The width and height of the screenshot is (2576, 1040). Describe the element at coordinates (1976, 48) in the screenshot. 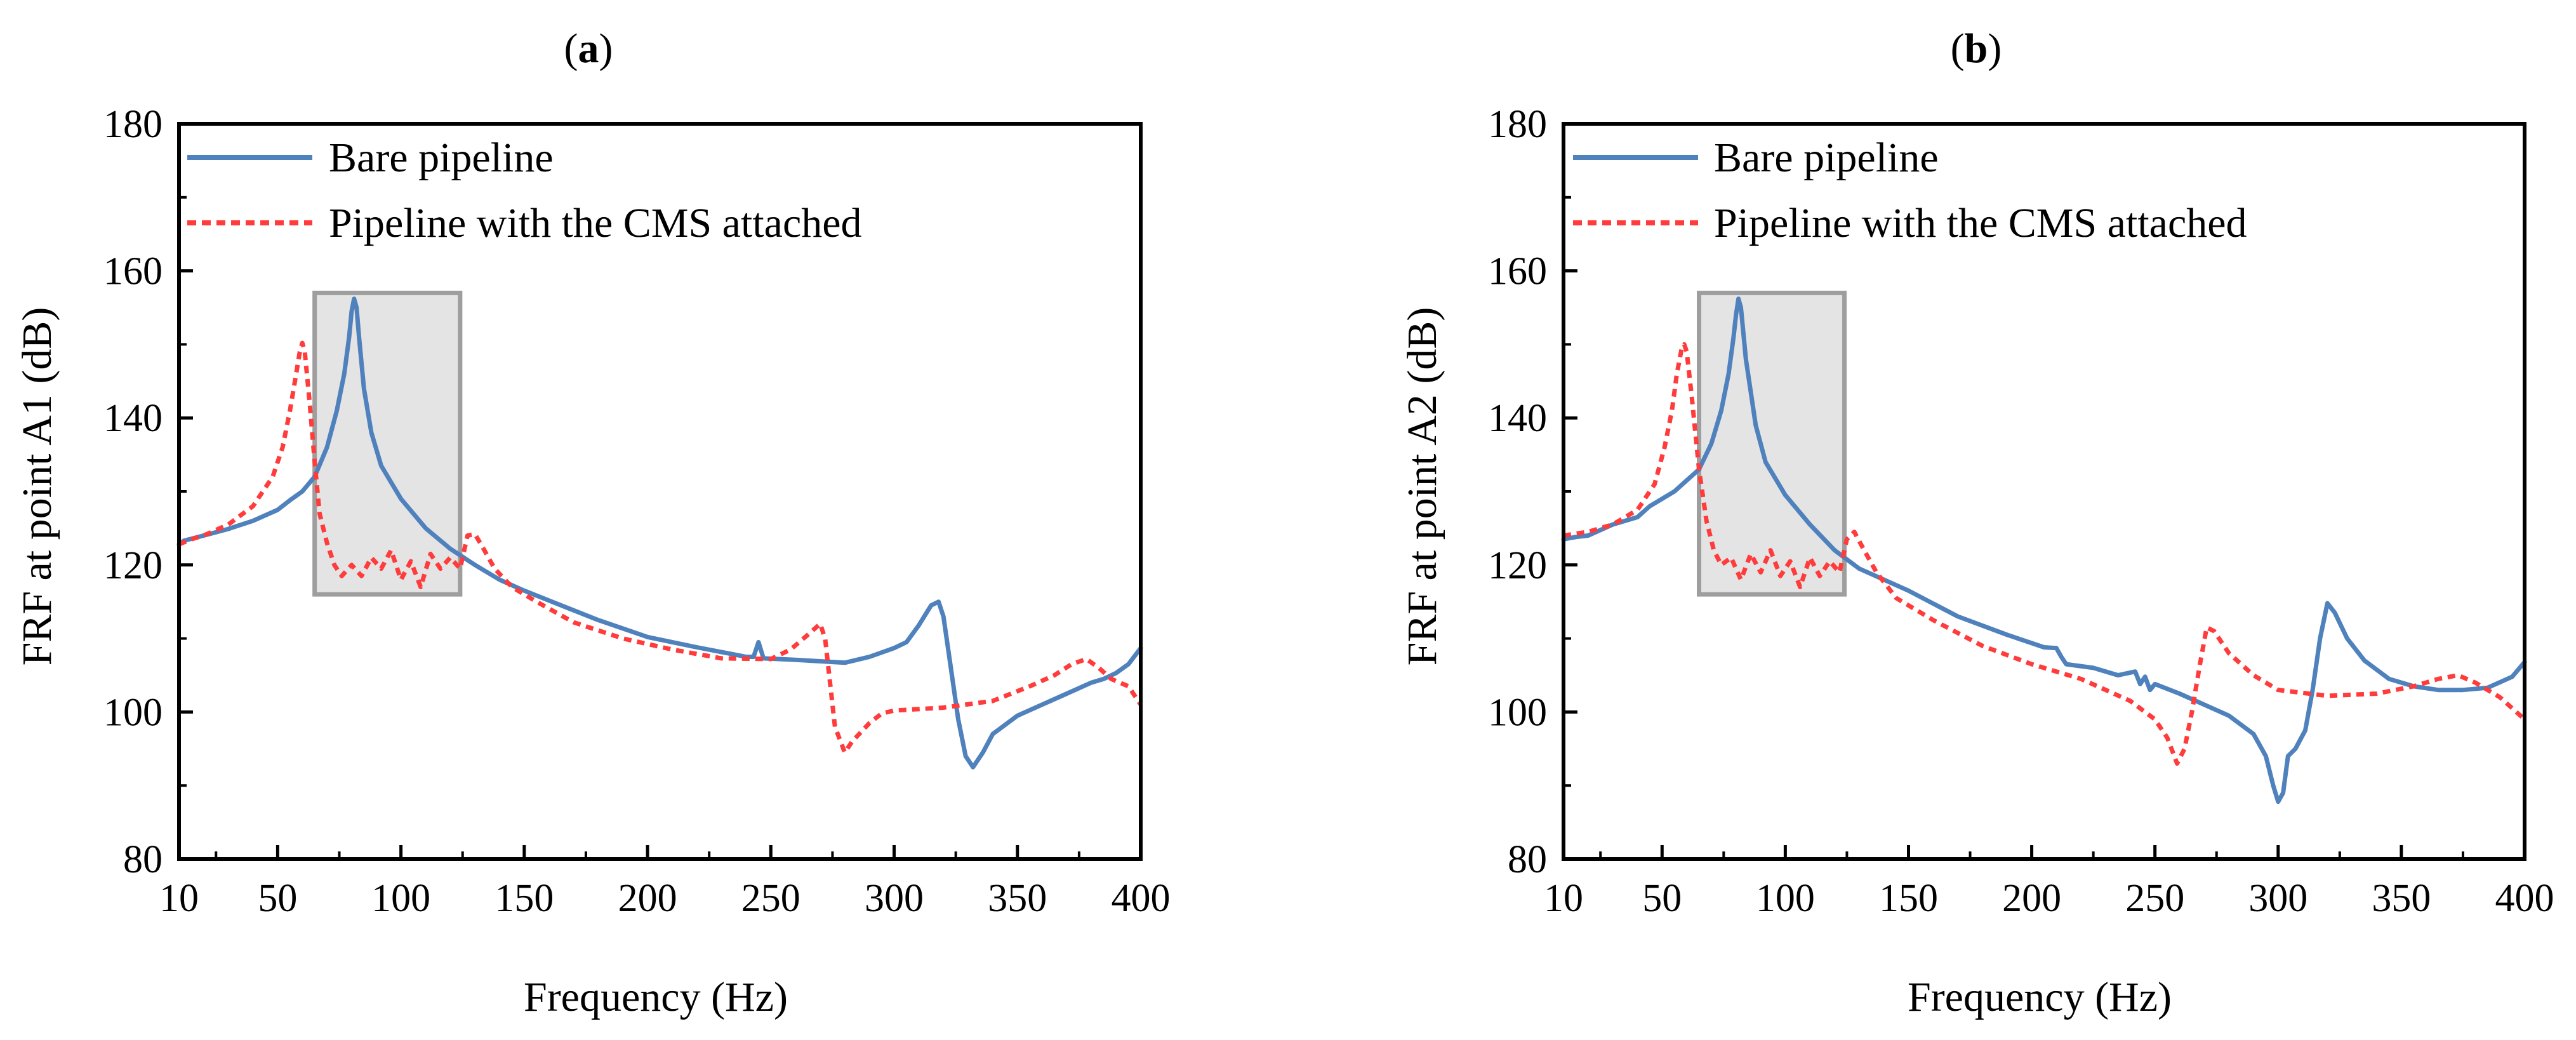

I see `panel-title: (b)` at that location.